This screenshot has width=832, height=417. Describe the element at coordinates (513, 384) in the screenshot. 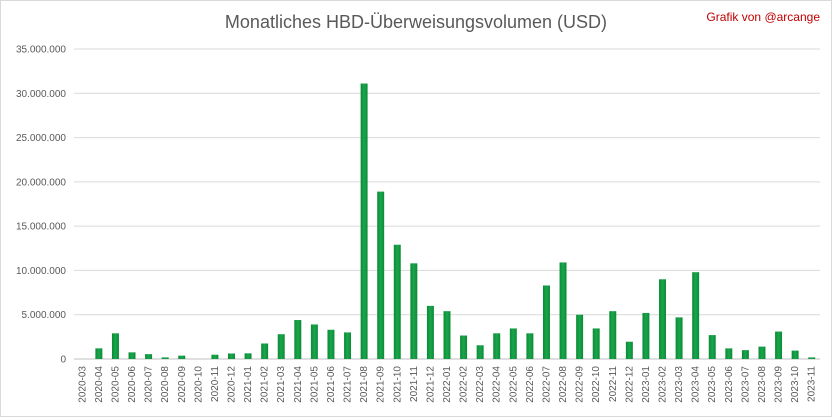

I see `x-tick-label: 2022-05` at that location.